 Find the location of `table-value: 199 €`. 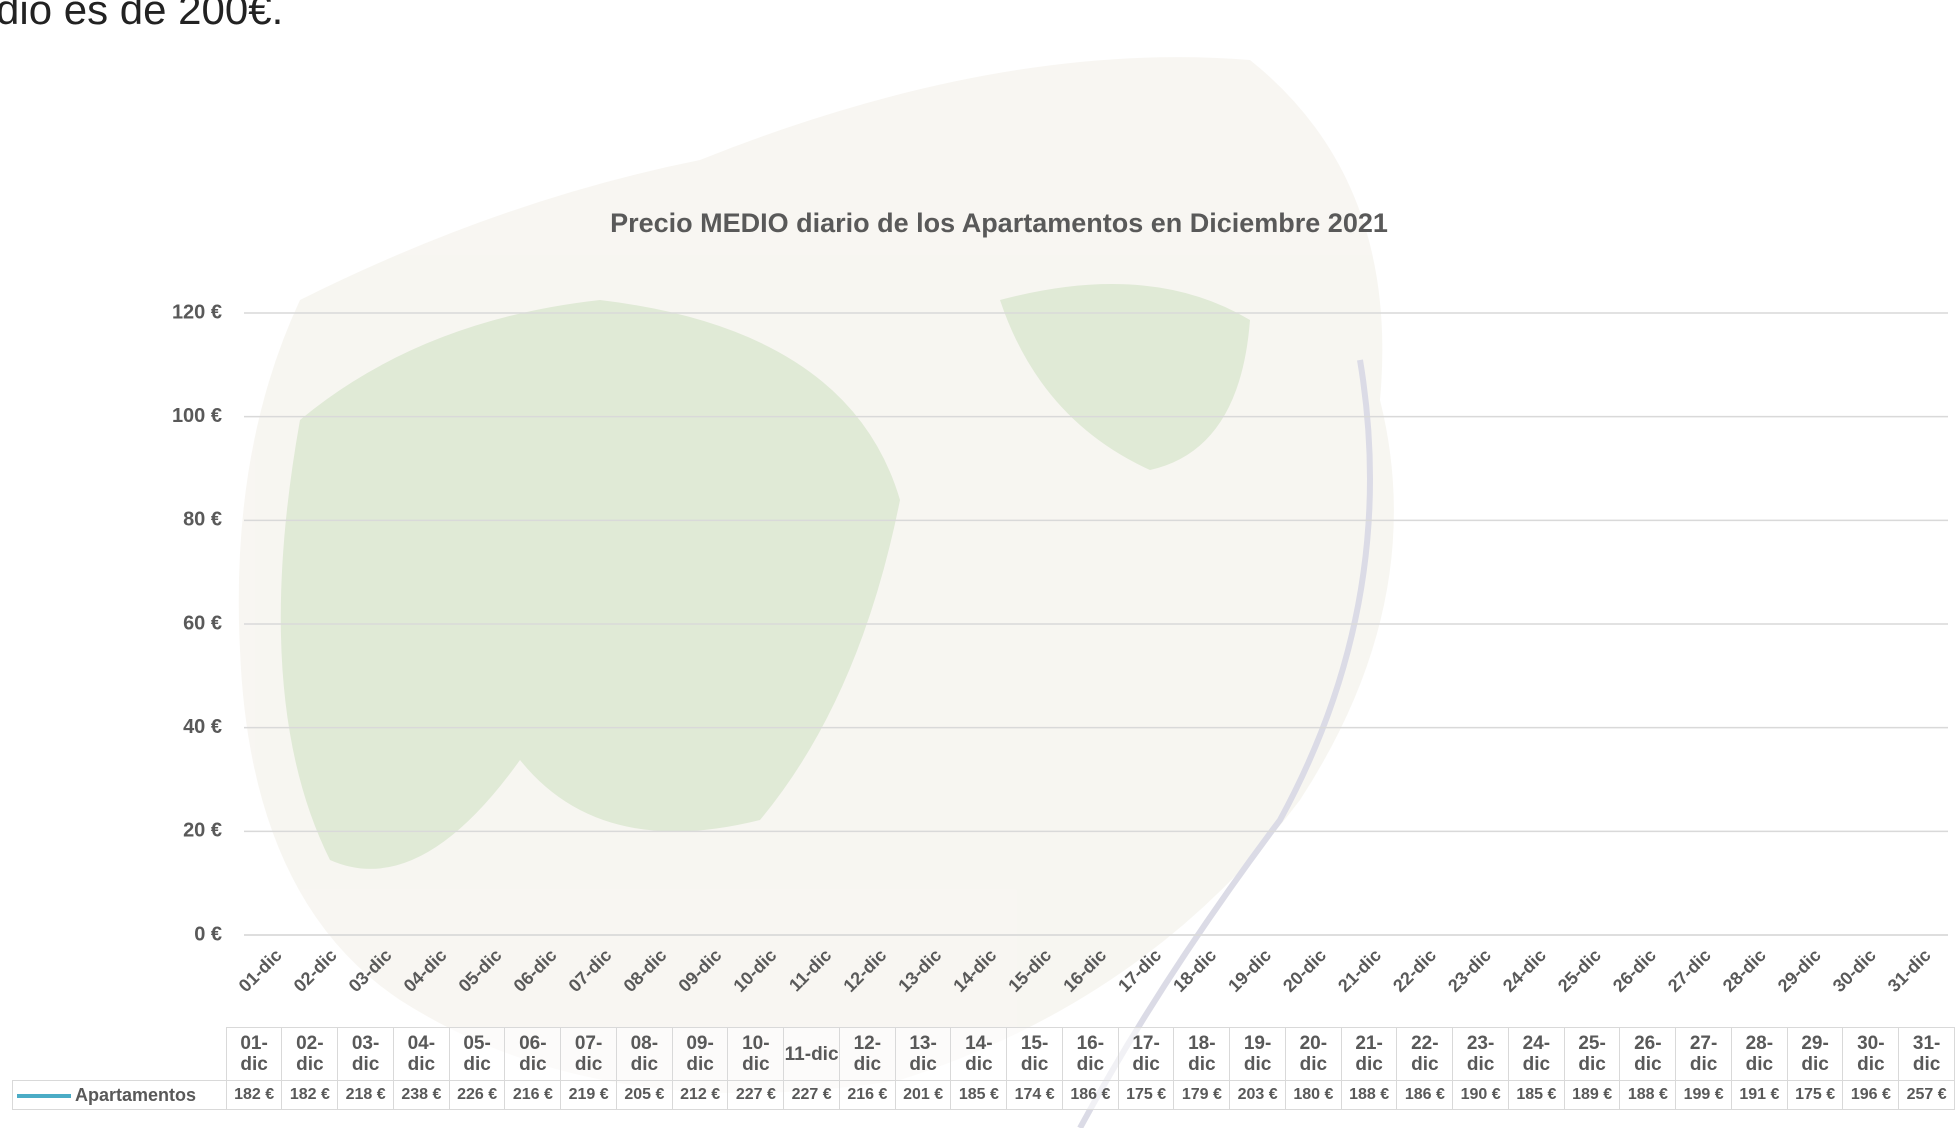

table-value: 199 € is located at coordinates (1703, 1095).